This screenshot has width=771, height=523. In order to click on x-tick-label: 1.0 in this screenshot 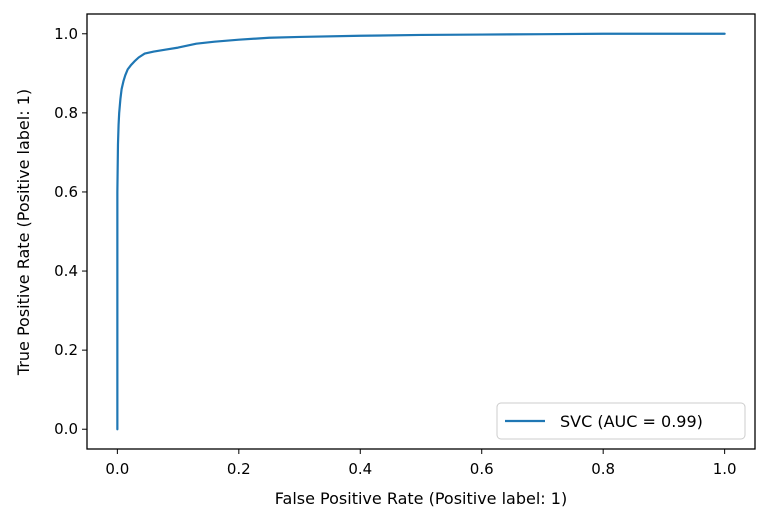, I will do `click(725, 469)`.